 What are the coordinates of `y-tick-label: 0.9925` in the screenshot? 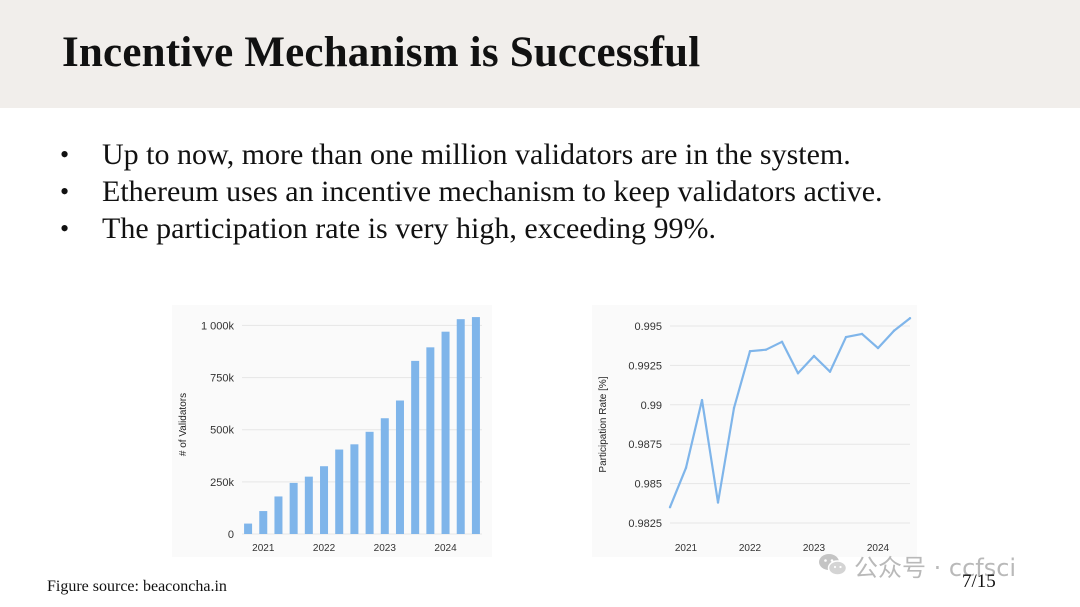 It's located at (645, 366).